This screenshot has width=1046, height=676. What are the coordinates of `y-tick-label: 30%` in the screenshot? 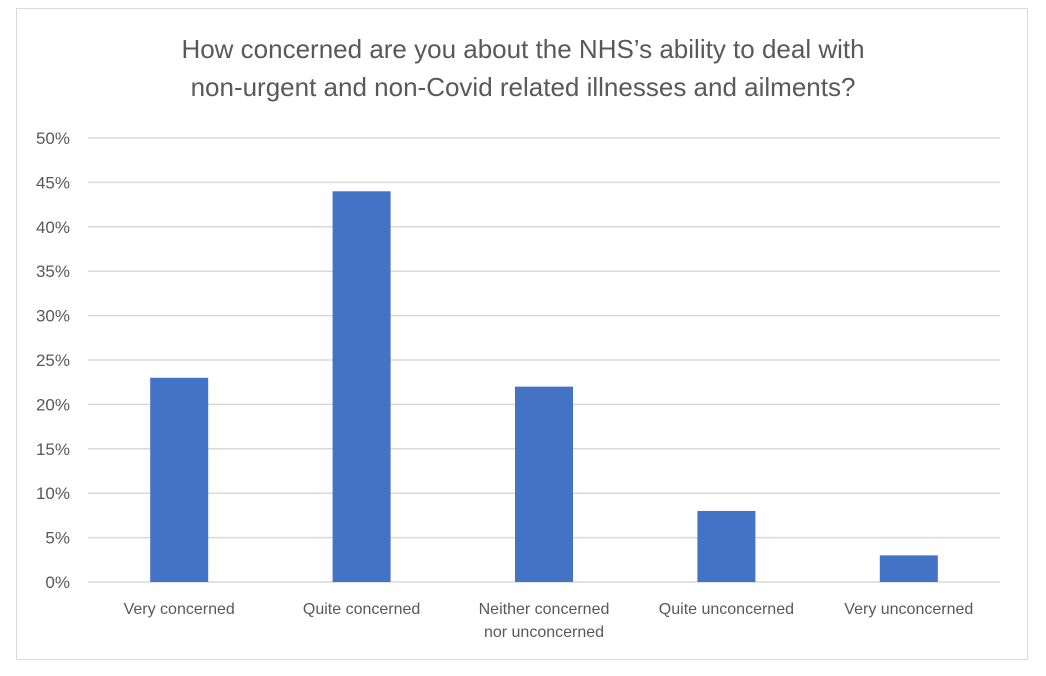 It's located at (53, 316).